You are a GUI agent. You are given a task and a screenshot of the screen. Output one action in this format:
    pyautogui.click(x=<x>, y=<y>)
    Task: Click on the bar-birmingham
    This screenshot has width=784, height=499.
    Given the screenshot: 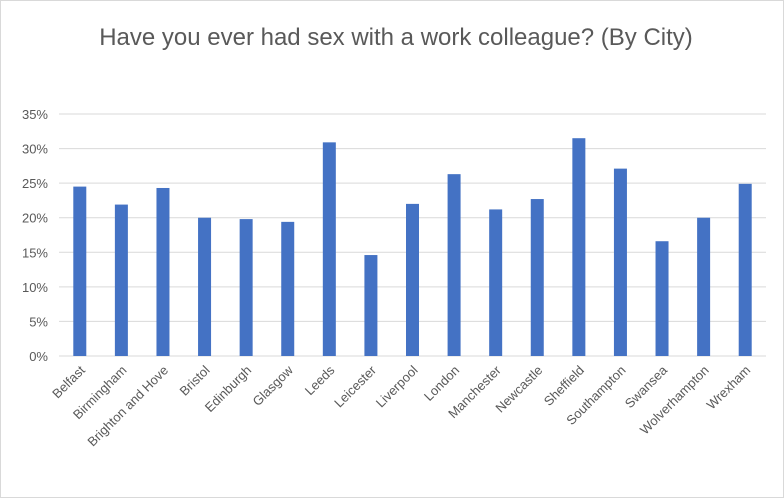 What is the action you would take?
    pyautogui.click(x=121, y=280)
    